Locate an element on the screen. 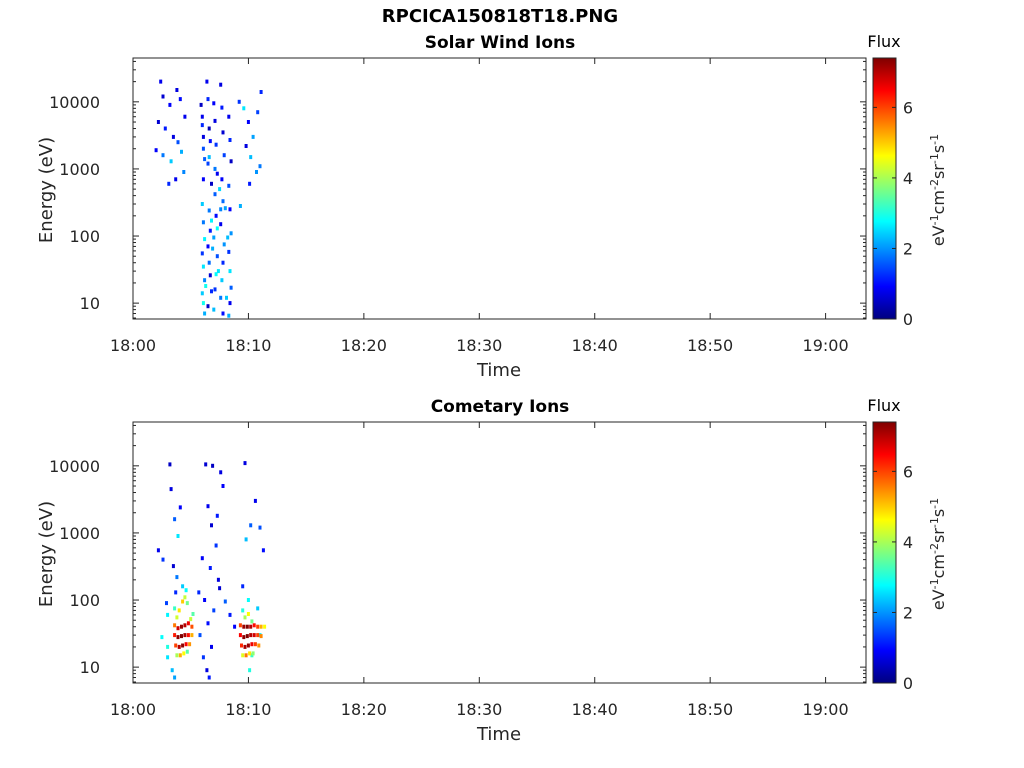 The image size is (1024, 768). colorbar-tick-label: 6 is located at coordinates (908, 107).